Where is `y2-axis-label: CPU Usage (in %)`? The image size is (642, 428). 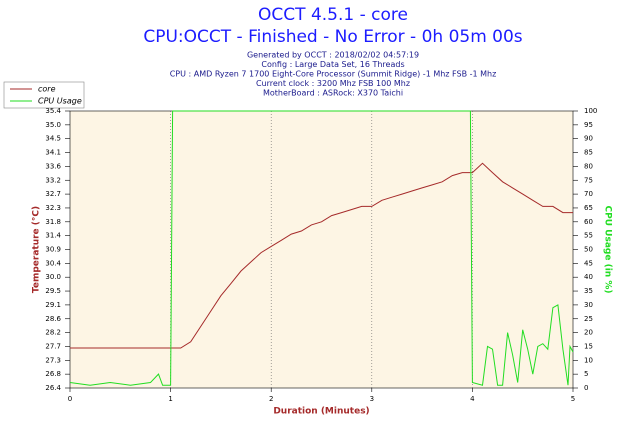
y2-axis-label: CPU Usage (in %) is located at coordinates (608, 250).